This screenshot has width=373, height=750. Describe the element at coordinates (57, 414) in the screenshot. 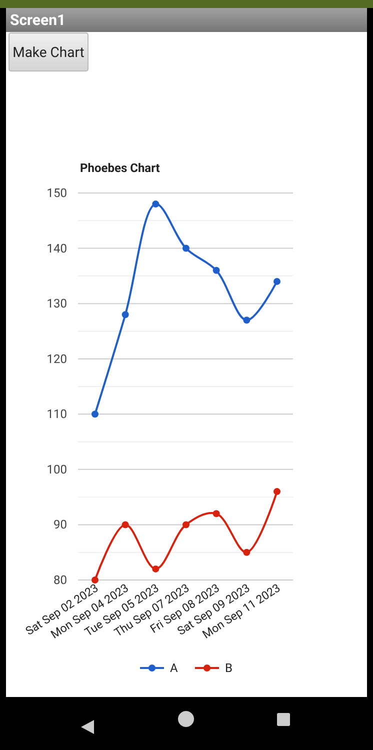

I see `y-tick-label: 110` at that location.